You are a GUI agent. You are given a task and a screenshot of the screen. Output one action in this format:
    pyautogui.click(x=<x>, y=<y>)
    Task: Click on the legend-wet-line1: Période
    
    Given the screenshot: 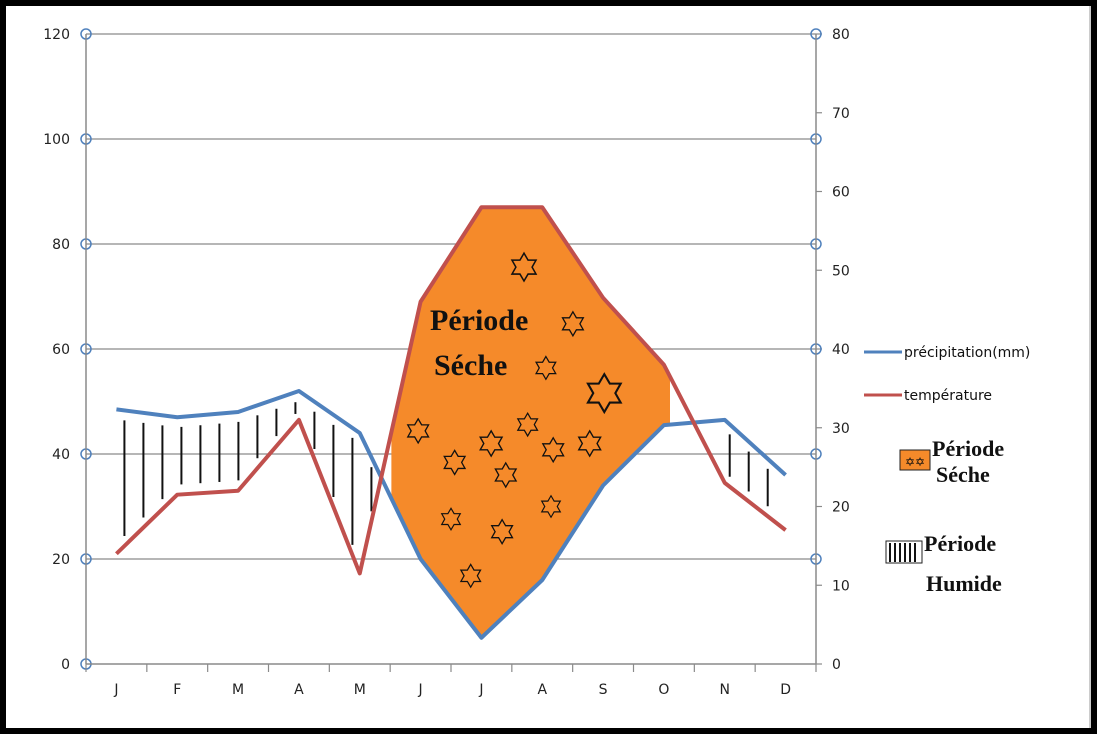 What is the action you would take?
    pyautogui.click(x=960, y=543)
    